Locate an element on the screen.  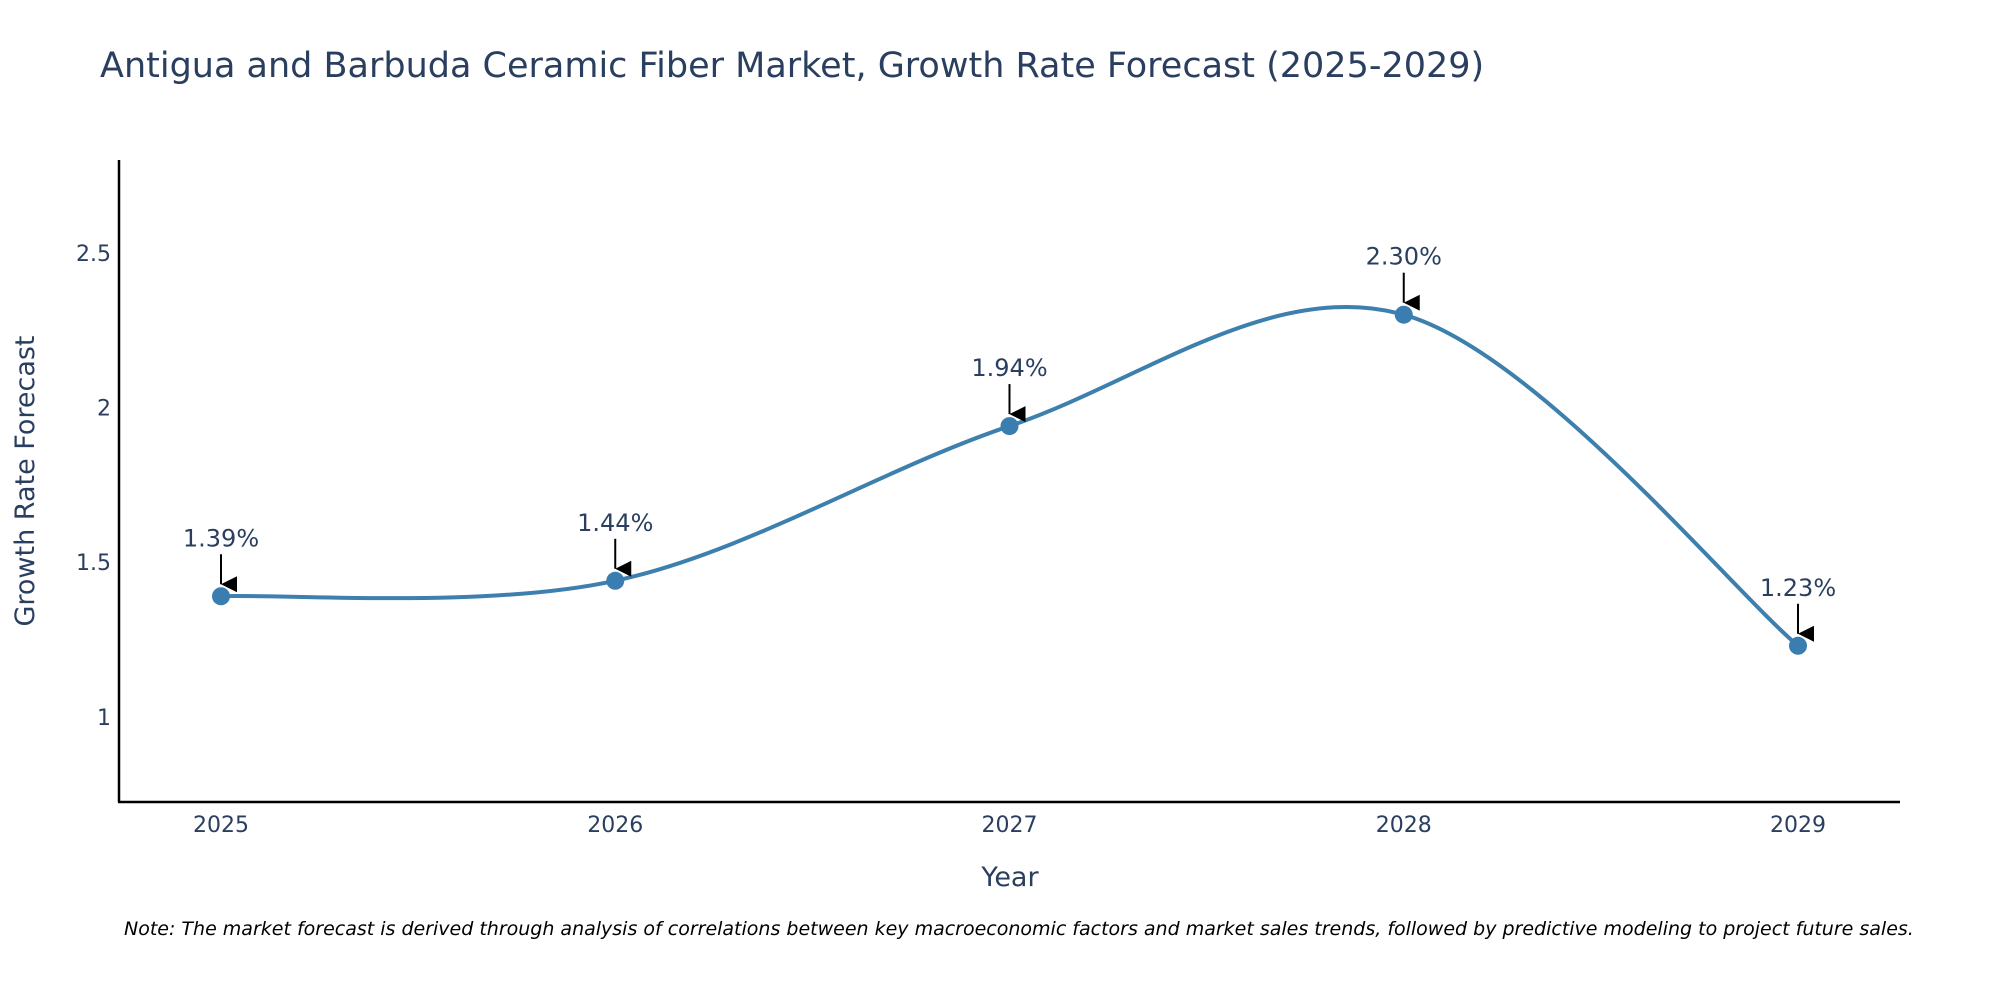
data-label: 1.94% is located at coordinates (1009, 368).